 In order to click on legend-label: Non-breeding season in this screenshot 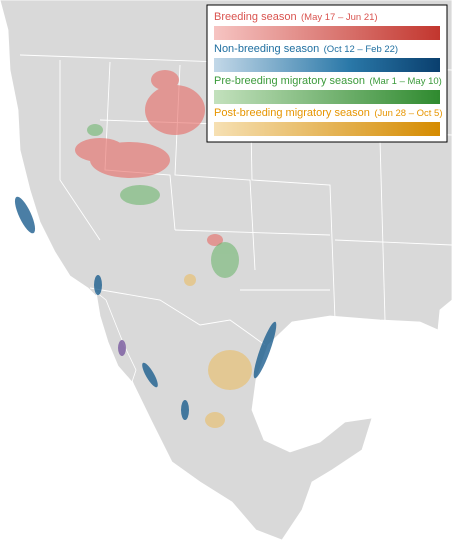, I will do `click(266, 49)`.